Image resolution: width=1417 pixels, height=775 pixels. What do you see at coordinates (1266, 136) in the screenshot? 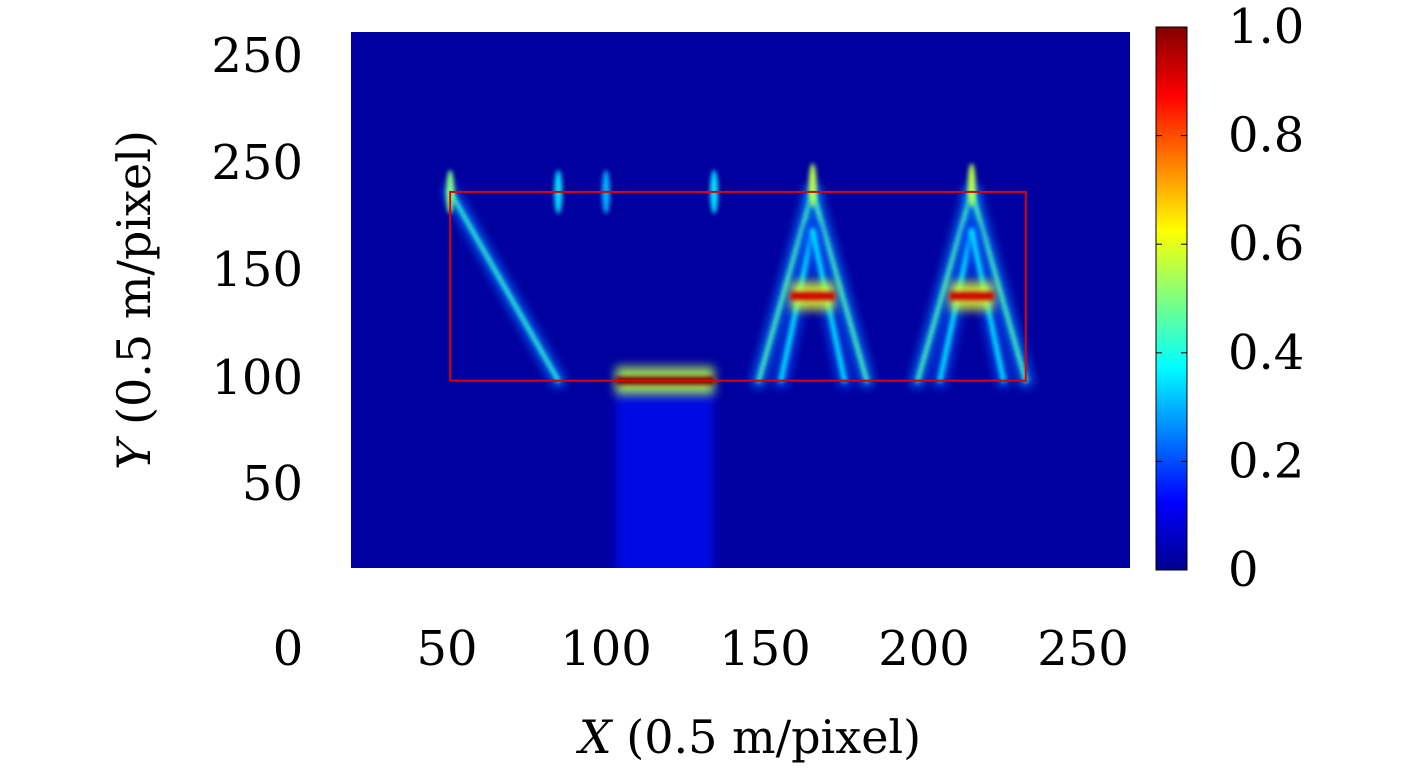
I see `colorbar-tick-label: 0.8` at bounding box center [1266, 136].